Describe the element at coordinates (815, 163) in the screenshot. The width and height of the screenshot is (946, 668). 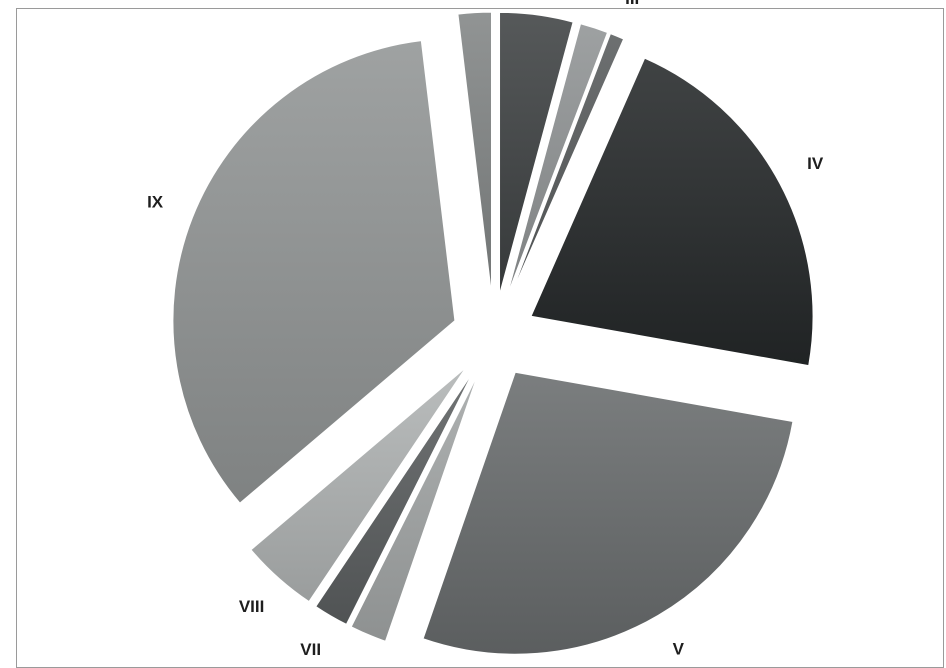
I see `pie-label-iv: IV` at that location.